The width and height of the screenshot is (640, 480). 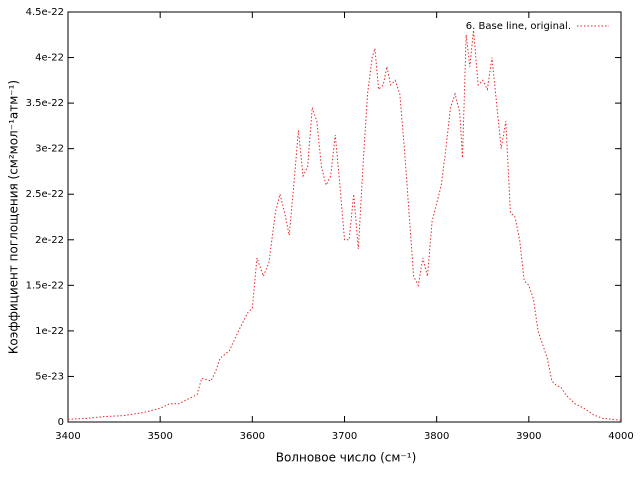 I want to click on y-tick-label: 5e-23, so click(x=49, y=376).